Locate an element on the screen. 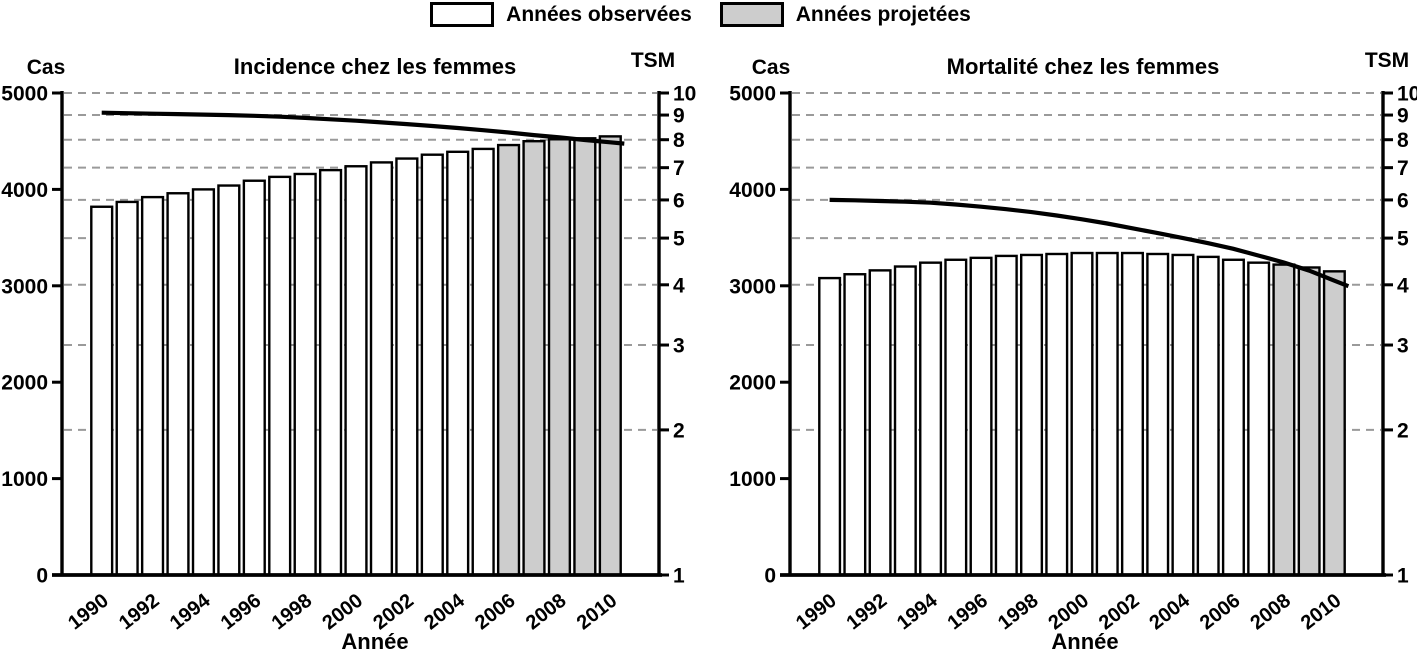 The image size is (1417, 657). bar-2002 is located at coordinates (1132, 414).